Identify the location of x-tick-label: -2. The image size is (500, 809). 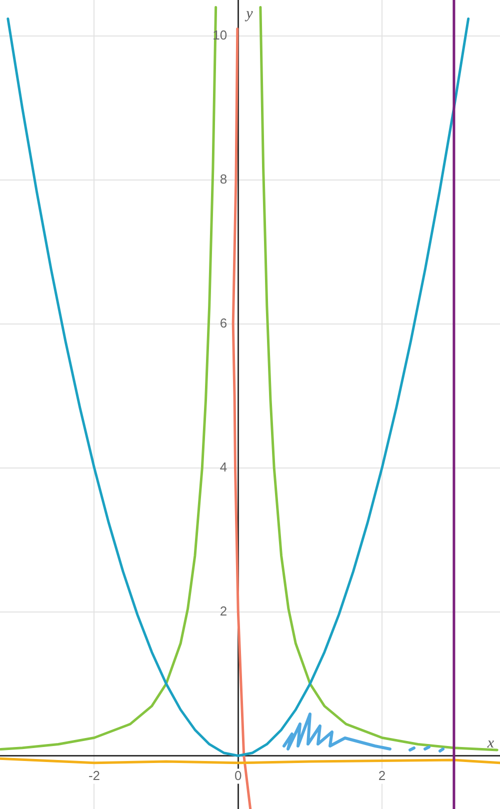
(94, 775).